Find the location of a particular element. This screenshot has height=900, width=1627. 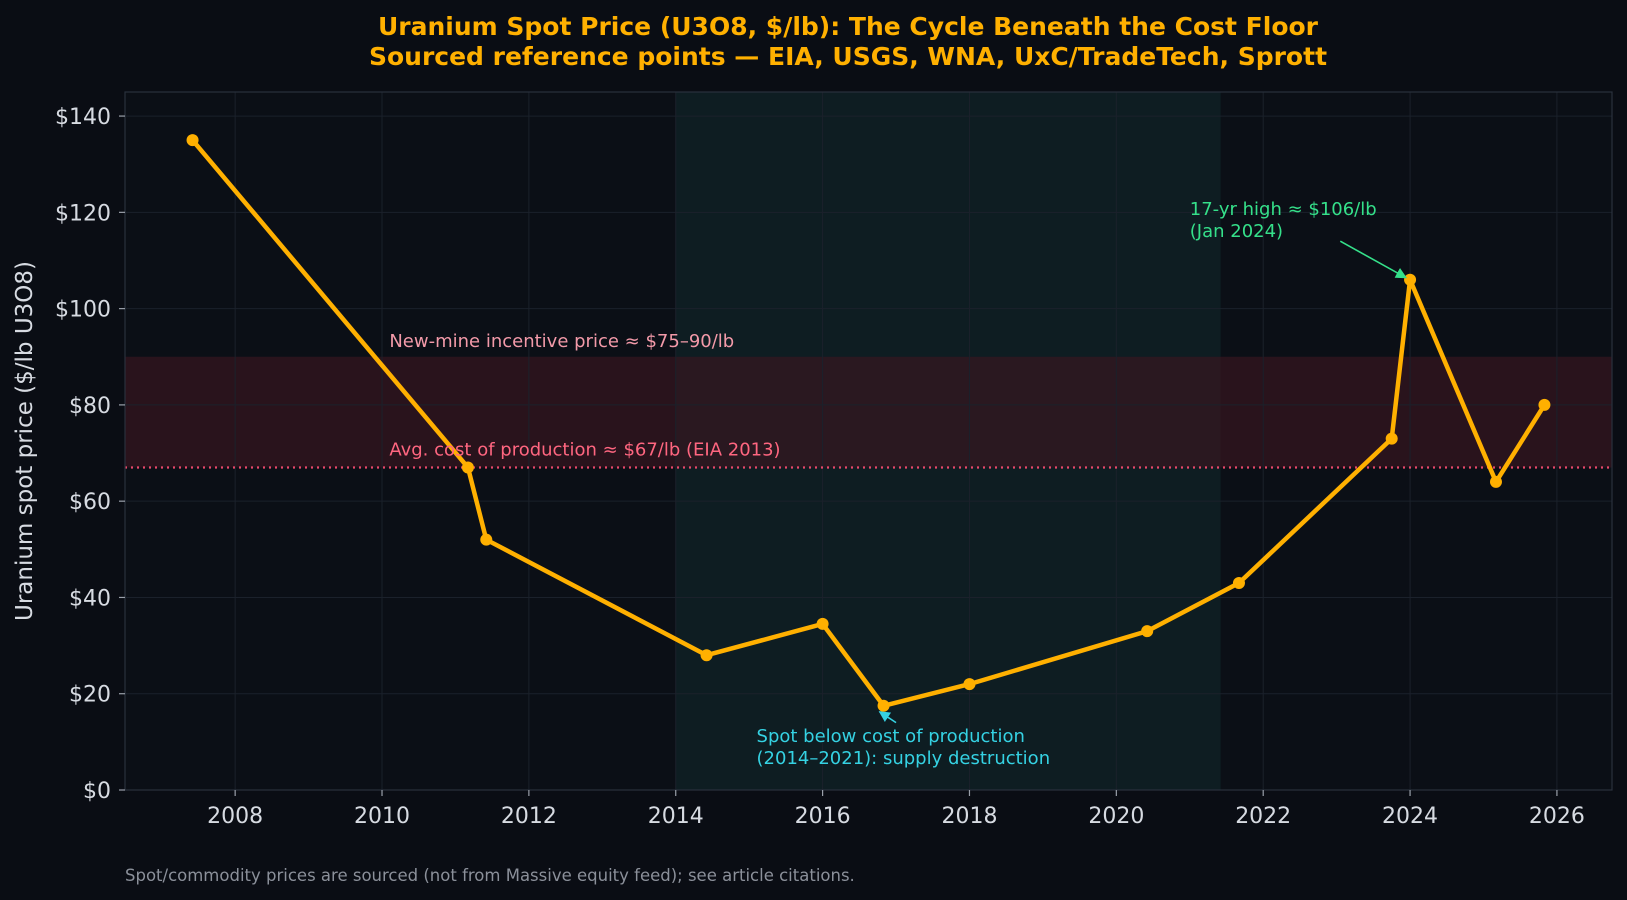

x-tick-label: 2016 is located at coordinates (823, 816).